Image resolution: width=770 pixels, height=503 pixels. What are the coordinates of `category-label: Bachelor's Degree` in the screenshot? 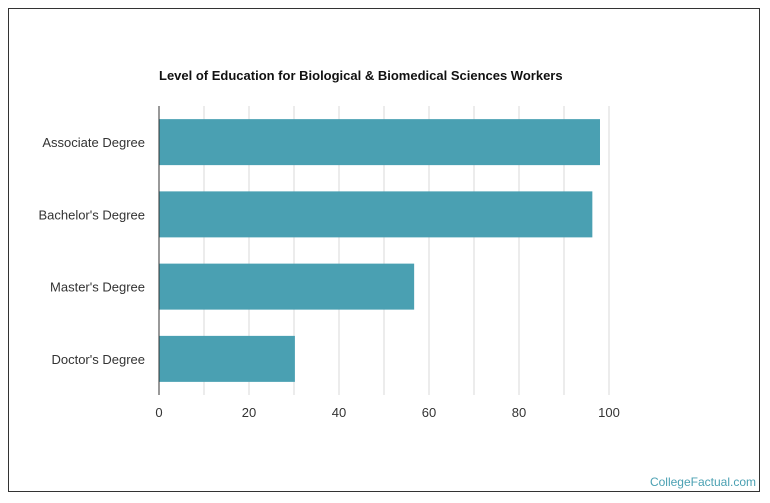 It's located at (91, 214).